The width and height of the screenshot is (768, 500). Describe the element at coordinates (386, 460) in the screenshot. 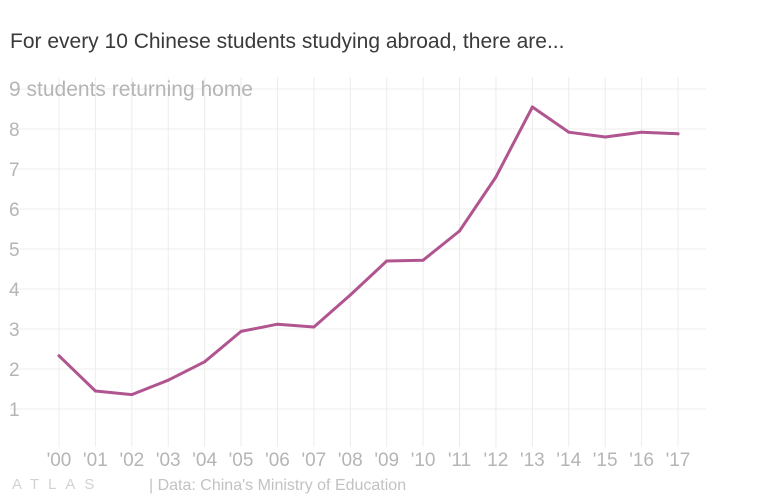

I see `x-tick-label: '09` at that location.